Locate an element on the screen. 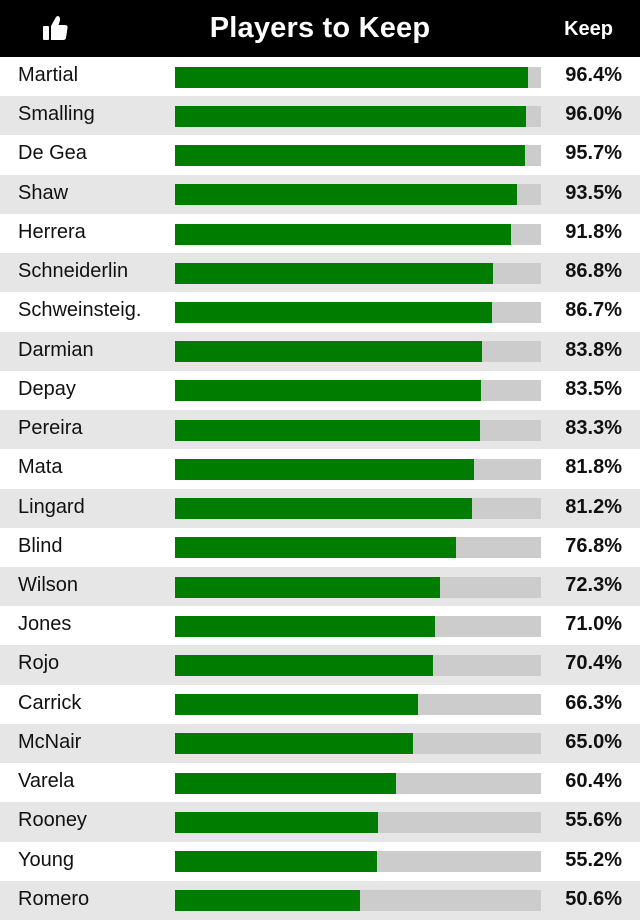  keep-percent-label: 65.0% is located at coordinates (593, 741).